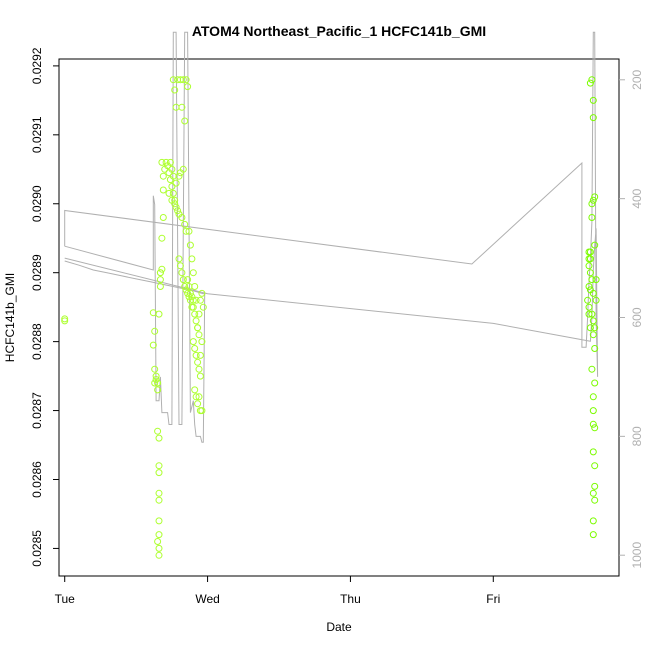  I want to click on right-tick-label: 600, so click(637, 317).